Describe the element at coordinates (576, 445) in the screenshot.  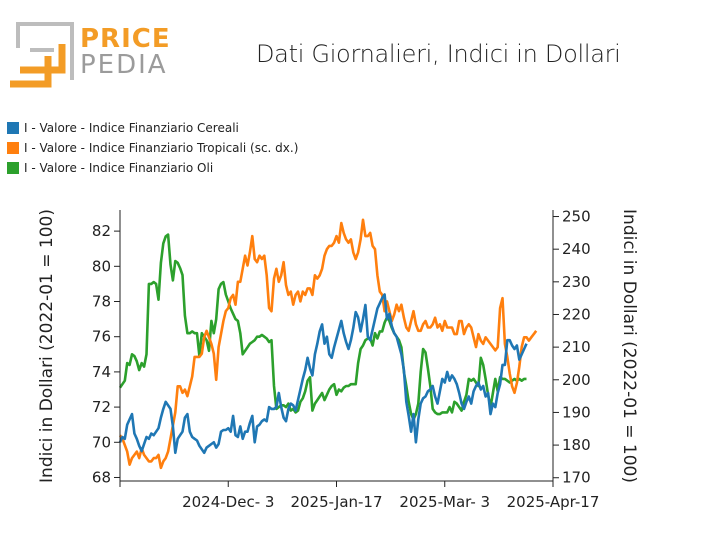
I see `right-tick-label: 180` at that location.